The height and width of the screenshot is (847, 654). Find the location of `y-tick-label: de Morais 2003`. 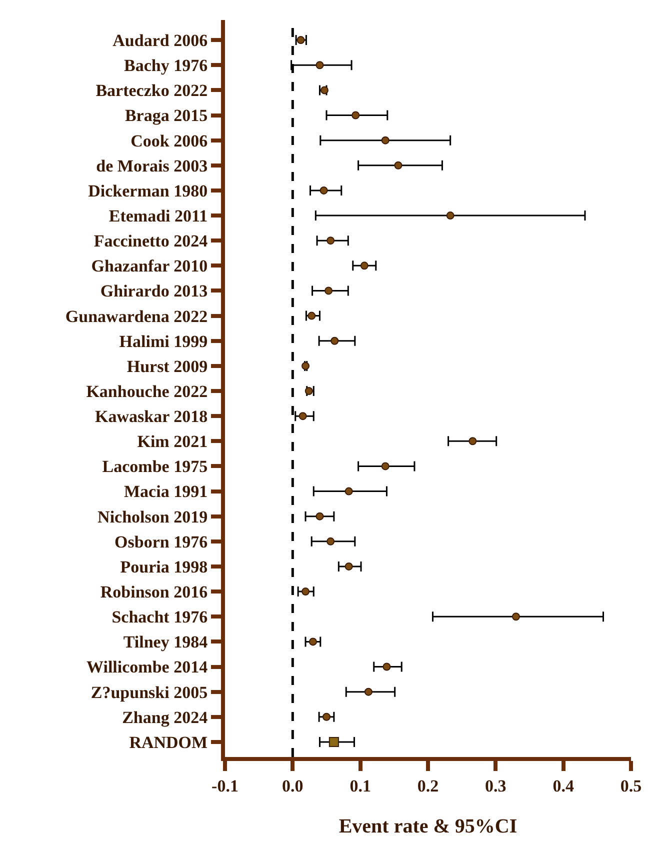

y-tick-label: de Morais 2003 is located at coordinates (152, 166).